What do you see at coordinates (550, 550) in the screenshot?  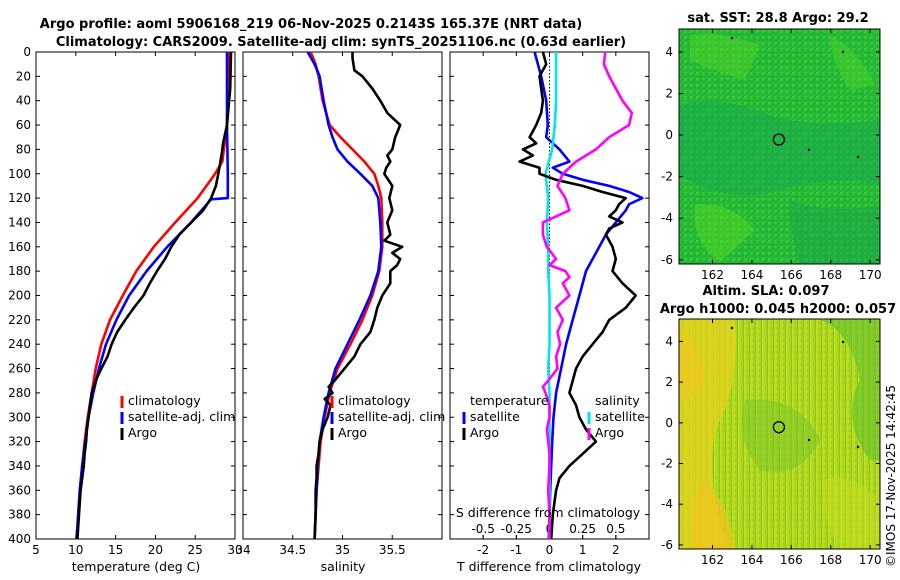 I see `x-tick-label: 0` at bounding box center [550, 550].